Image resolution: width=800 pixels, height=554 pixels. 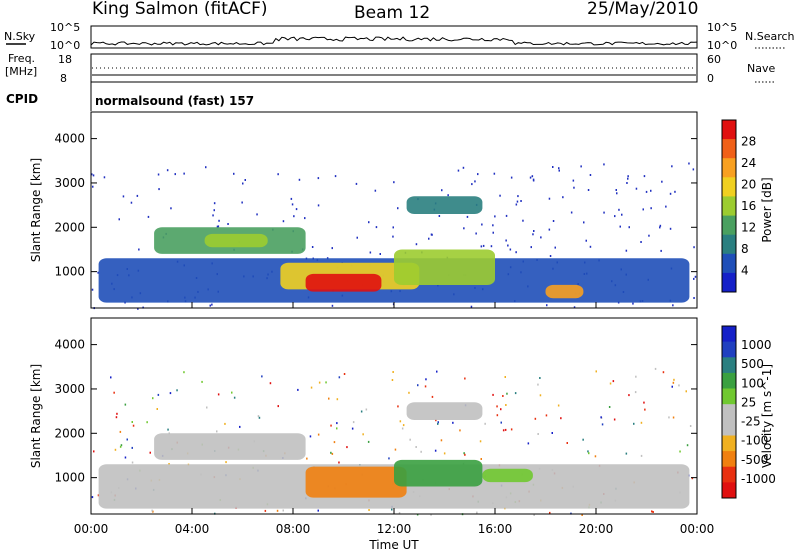 I want to click on velocity-ylabel: Slant Range [km], so click(x=36, y=416).